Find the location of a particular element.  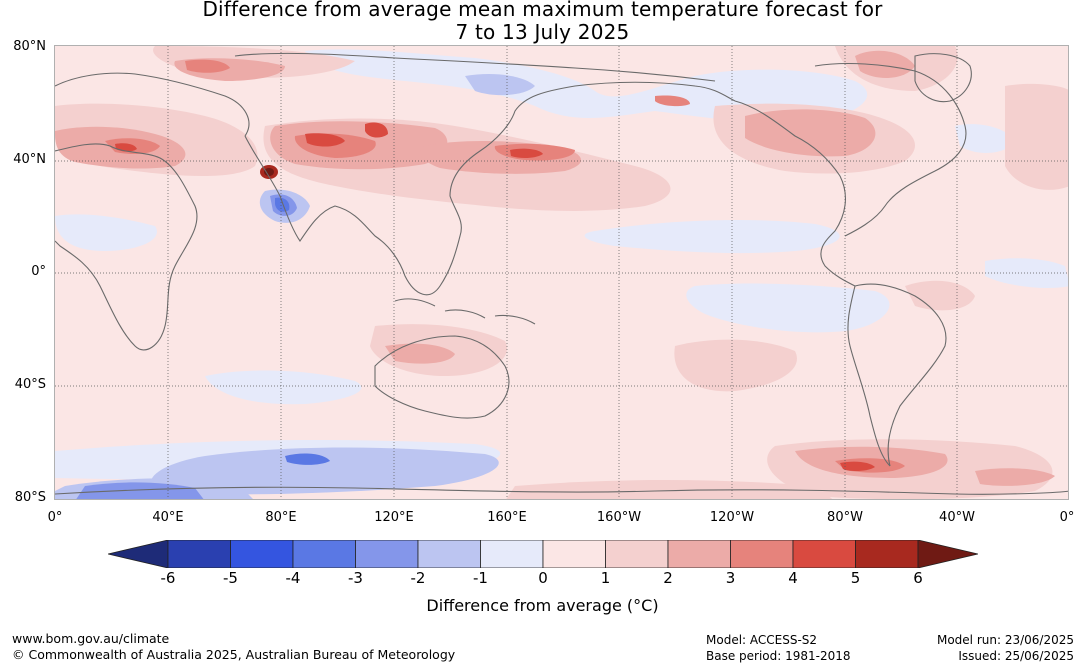

lon-label-40w: 40°W is located at coordinates (957, 517).